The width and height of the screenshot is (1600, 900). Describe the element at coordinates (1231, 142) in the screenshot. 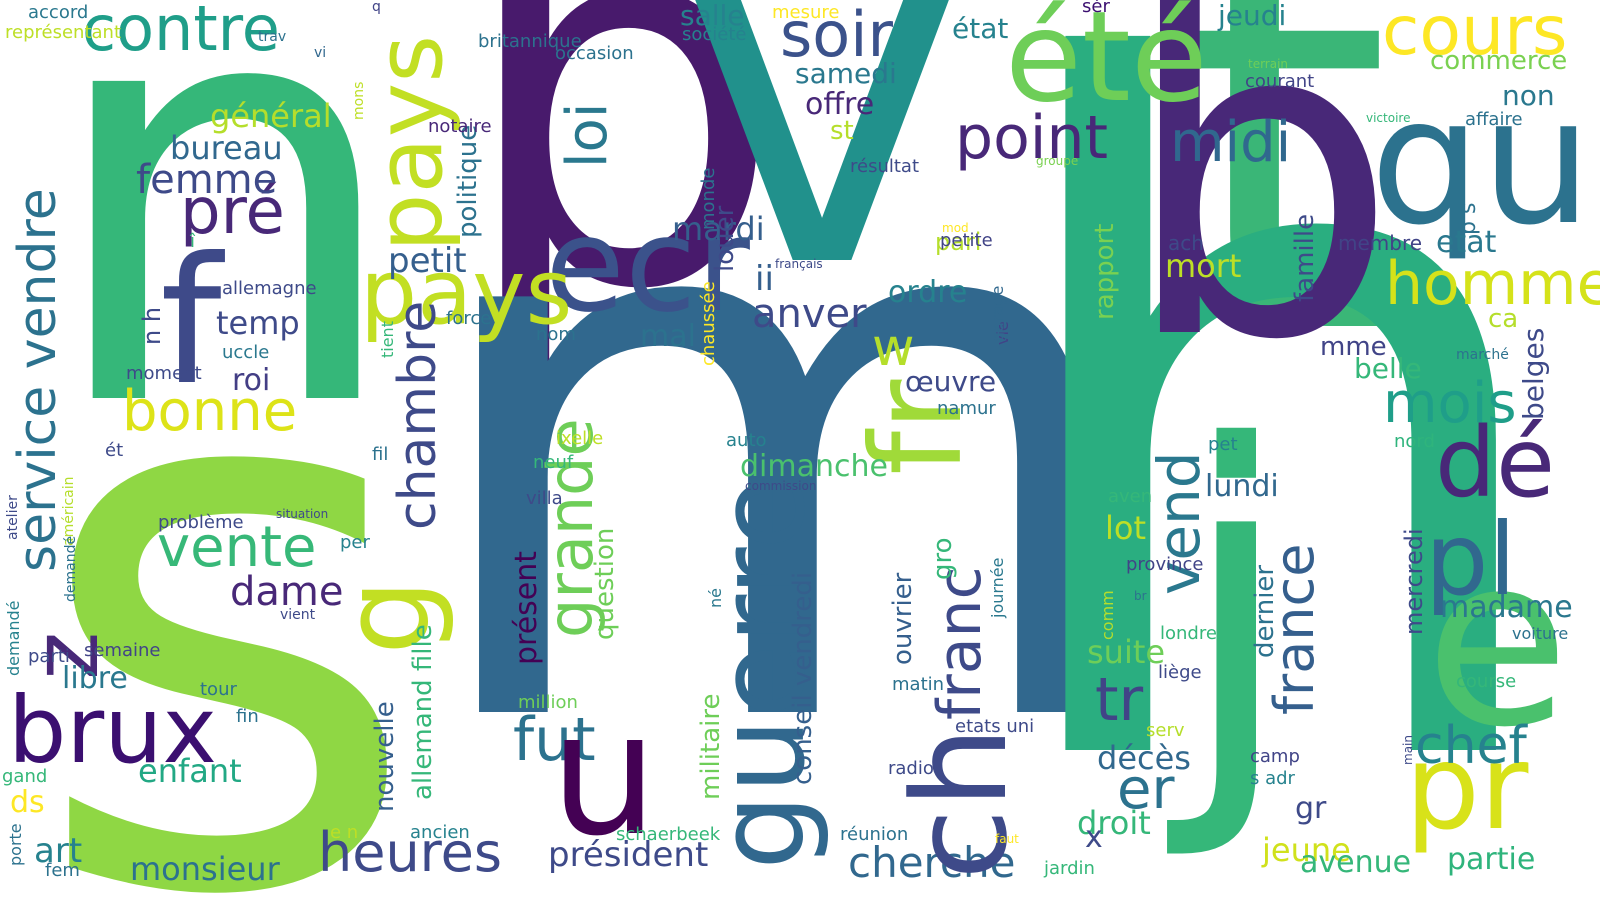

I see `word: midi` at that location.